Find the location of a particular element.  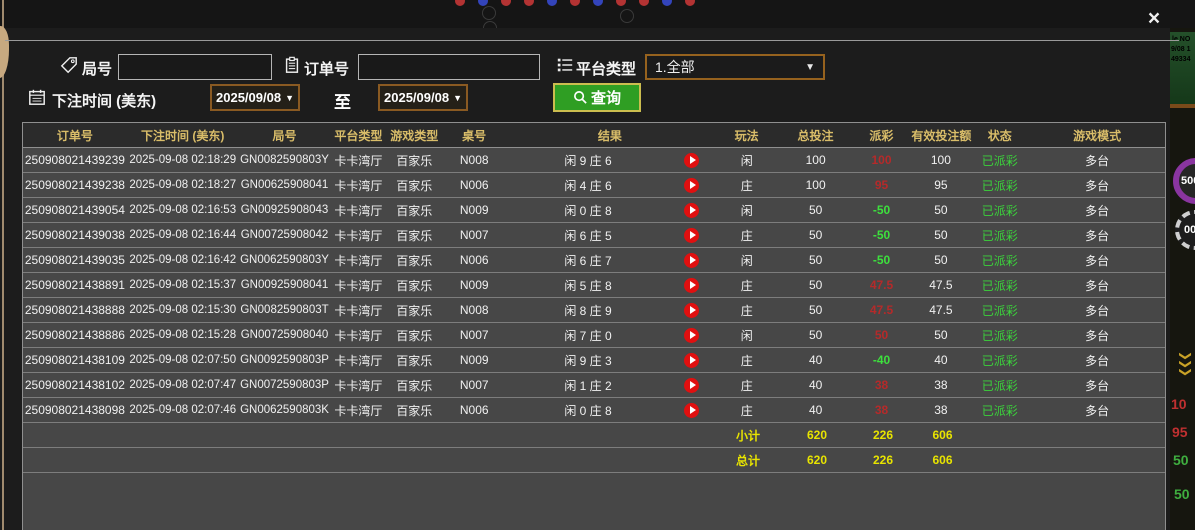

valid-bet: 40 is located at coordinates (941, 360).